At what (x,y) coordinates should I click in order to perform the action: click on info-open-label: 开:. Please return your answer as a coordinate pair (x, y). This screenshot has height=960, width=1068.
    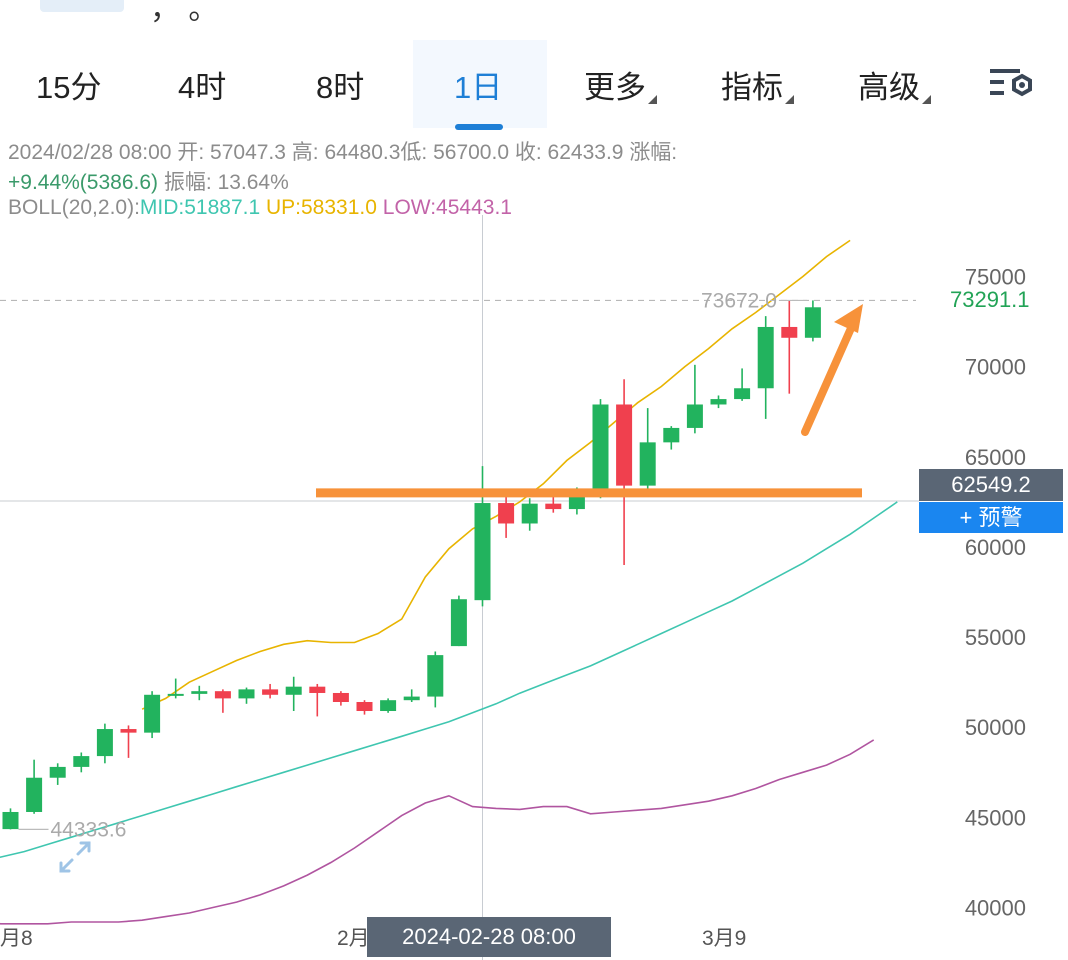
    Looking at the image, I should click on (191, 152).